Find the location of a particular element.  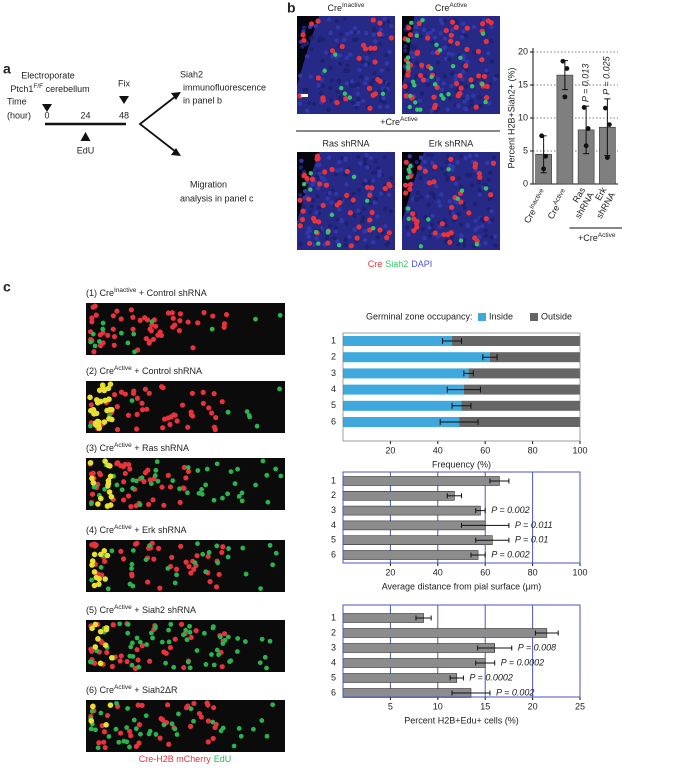

y-tick-label: 5 is located at coordinates (333, 540).